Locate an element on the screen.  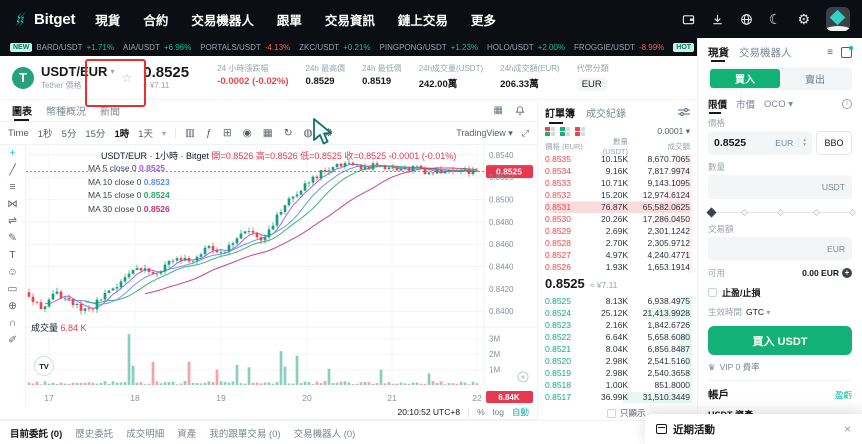
gear-icon: ⚙ is located at coordinates (803, 19).